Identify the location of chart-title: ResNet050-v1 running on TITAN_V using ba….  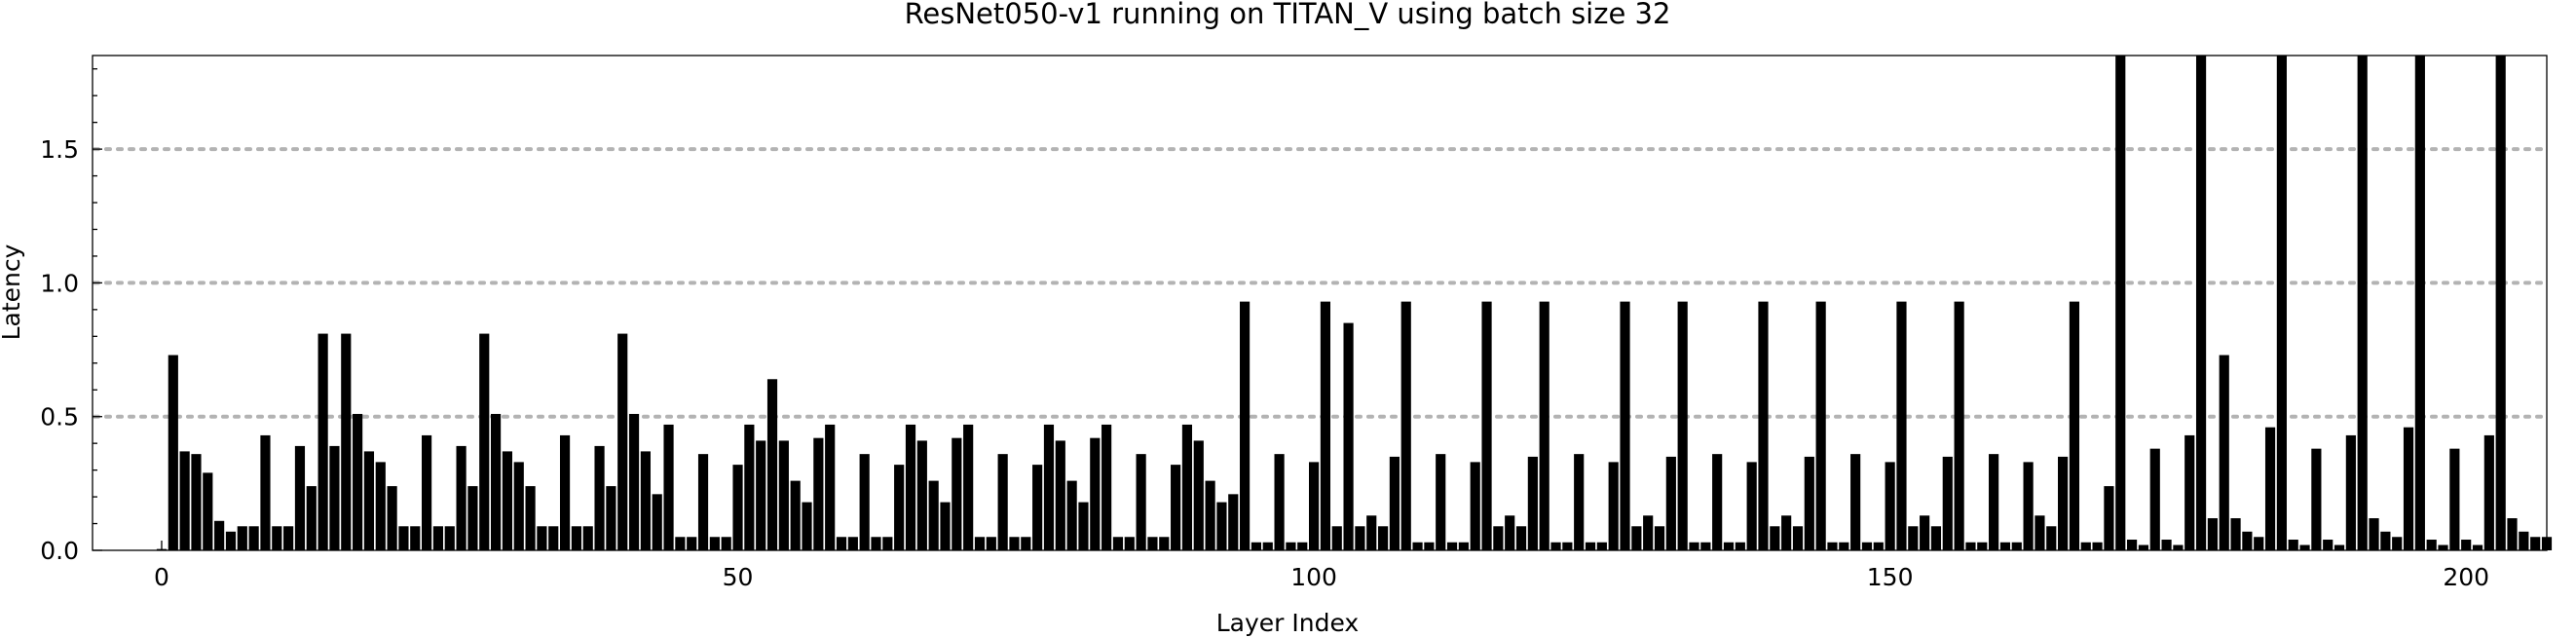
(1288, 15).